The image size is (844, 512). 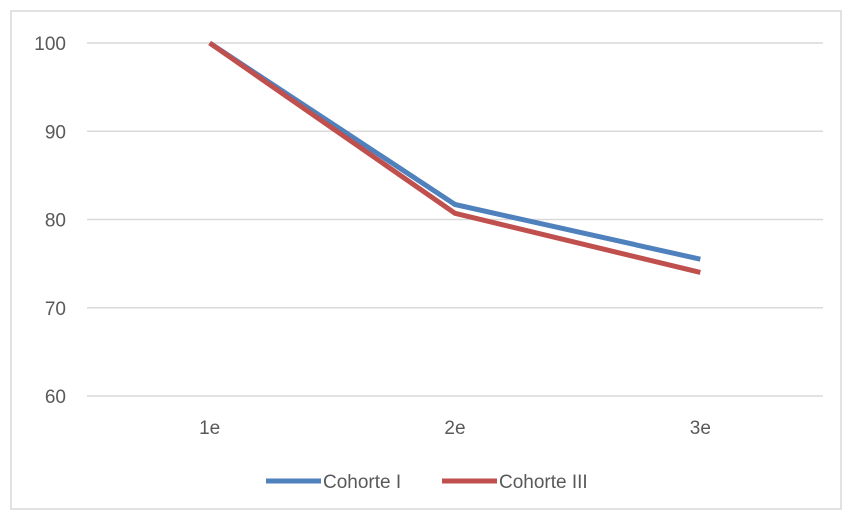 I want to click on x-axis-ticks: 1e 2e 3e, so click(x=455, y=428).